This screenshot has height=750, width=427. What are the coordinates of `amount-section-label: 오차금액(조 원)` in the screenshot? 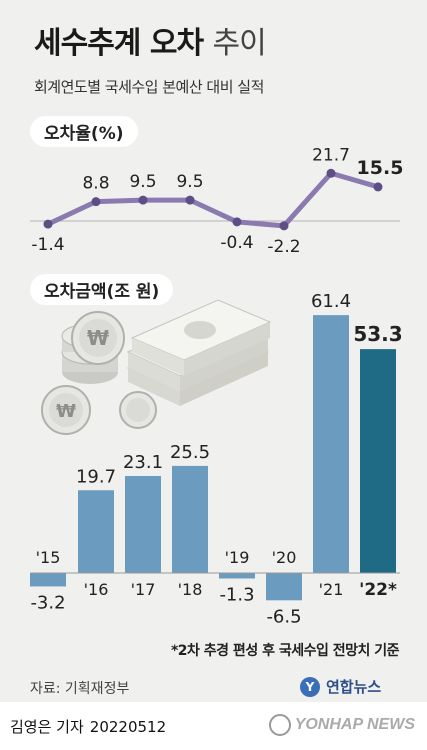 It's located at (102, 289).